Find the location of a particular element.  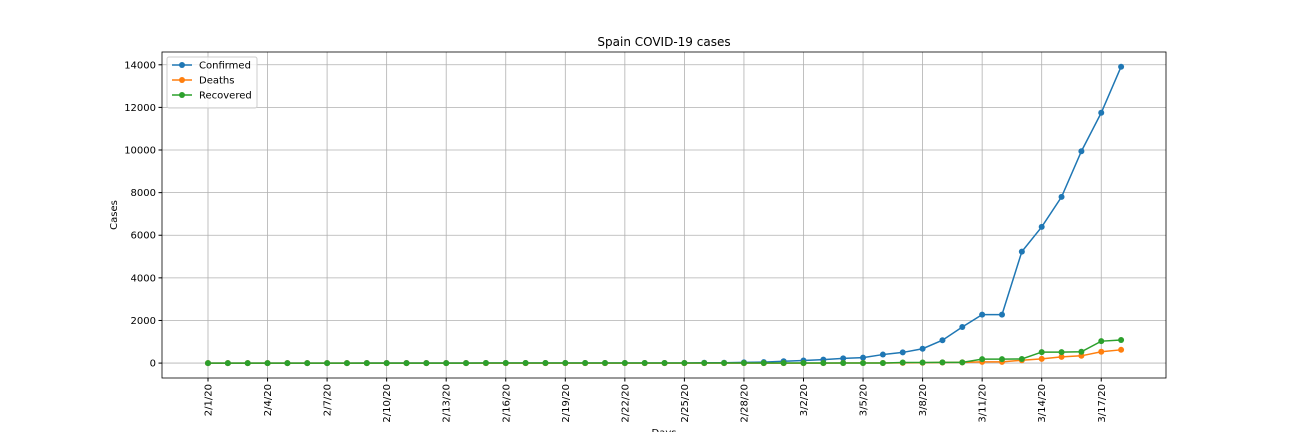

x-tick-label: 2/28/20 is located at coordinates (744, 403).